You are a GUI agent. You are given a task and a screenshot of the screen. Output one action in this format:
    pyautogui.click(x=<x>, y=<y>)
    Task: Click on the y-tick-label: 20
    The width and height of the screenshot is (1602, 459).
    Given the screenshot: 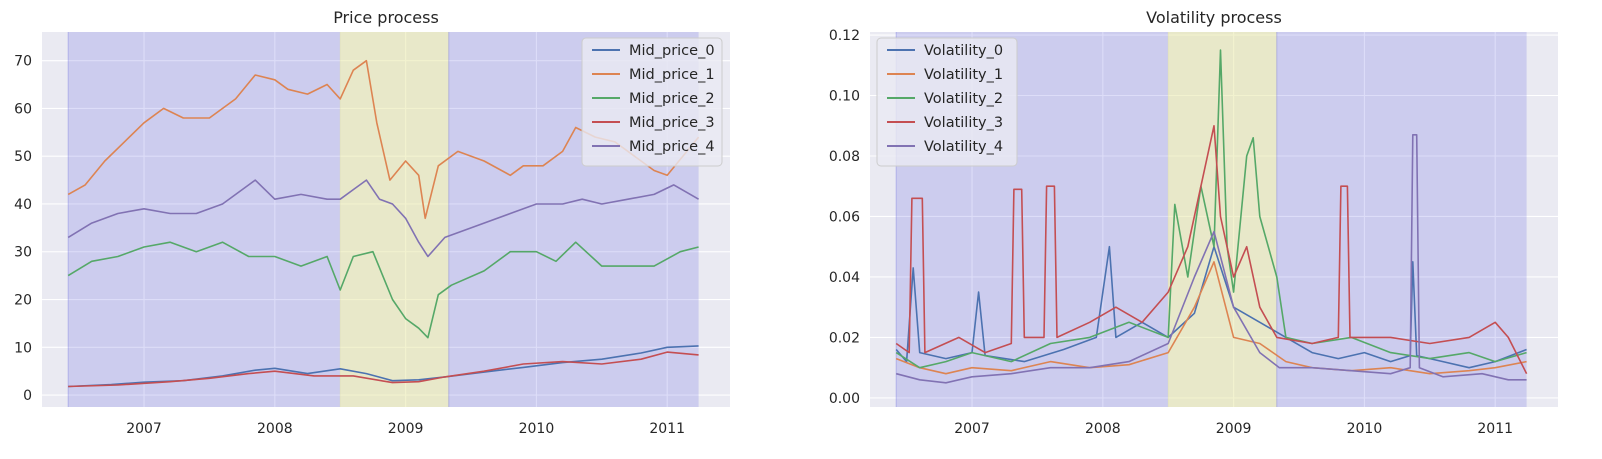 What is the action you would take?
    pyautogui.click(x=23, y=301)
    